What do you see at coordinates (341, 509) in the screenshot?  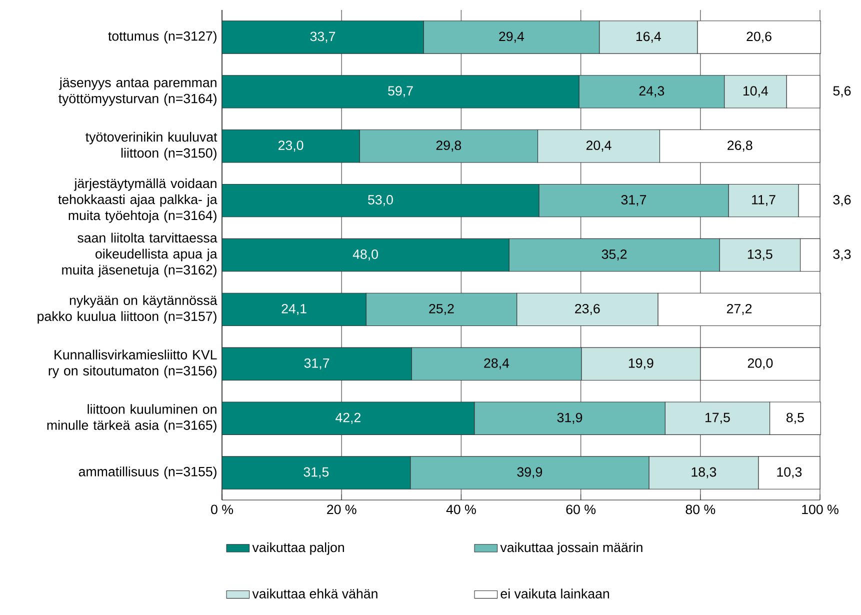 I see `x-tick-label: 20 %` at bounding box center [341, 509].